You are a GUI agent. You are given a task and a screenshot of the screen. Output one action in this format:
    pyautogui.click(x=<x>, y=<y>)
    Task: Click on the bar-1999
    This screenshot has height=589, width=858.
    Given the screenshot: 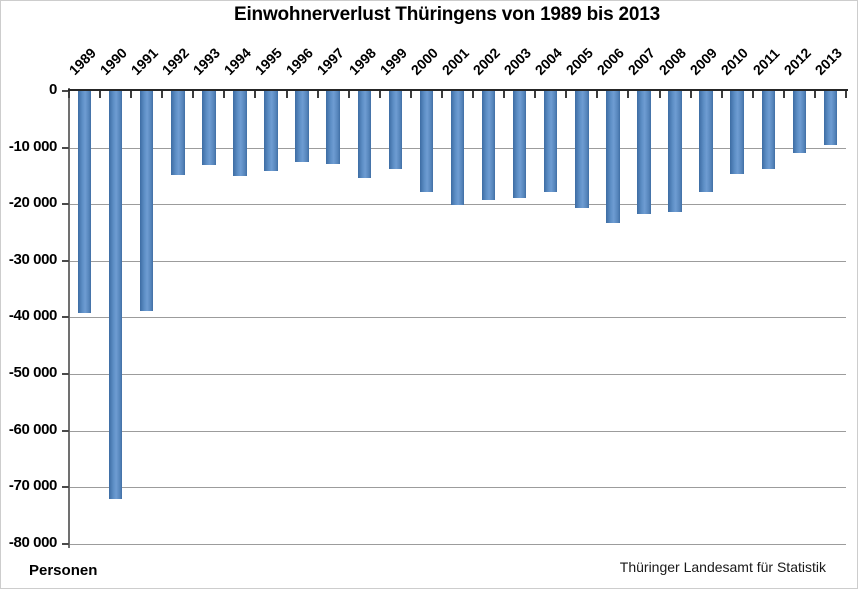 What is the action you would take?
    pyautogui.click(x=395, y=130)
    